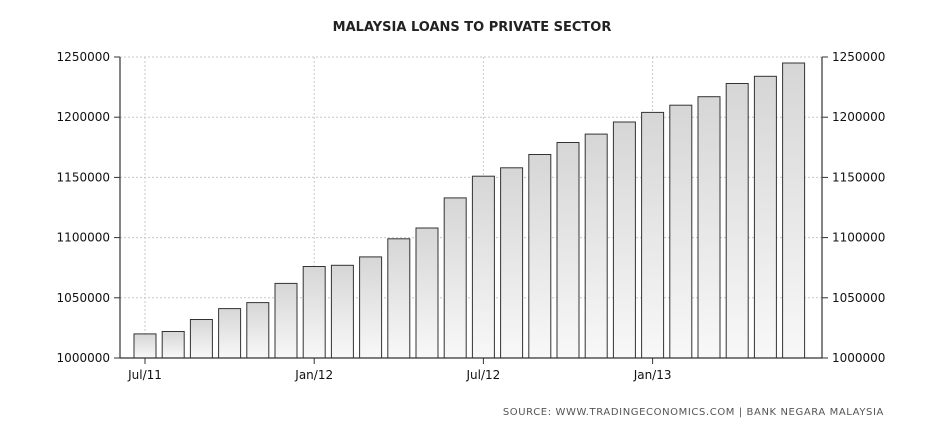  I want to click on y-tick-label-left: 1000000, so click(83, 358).